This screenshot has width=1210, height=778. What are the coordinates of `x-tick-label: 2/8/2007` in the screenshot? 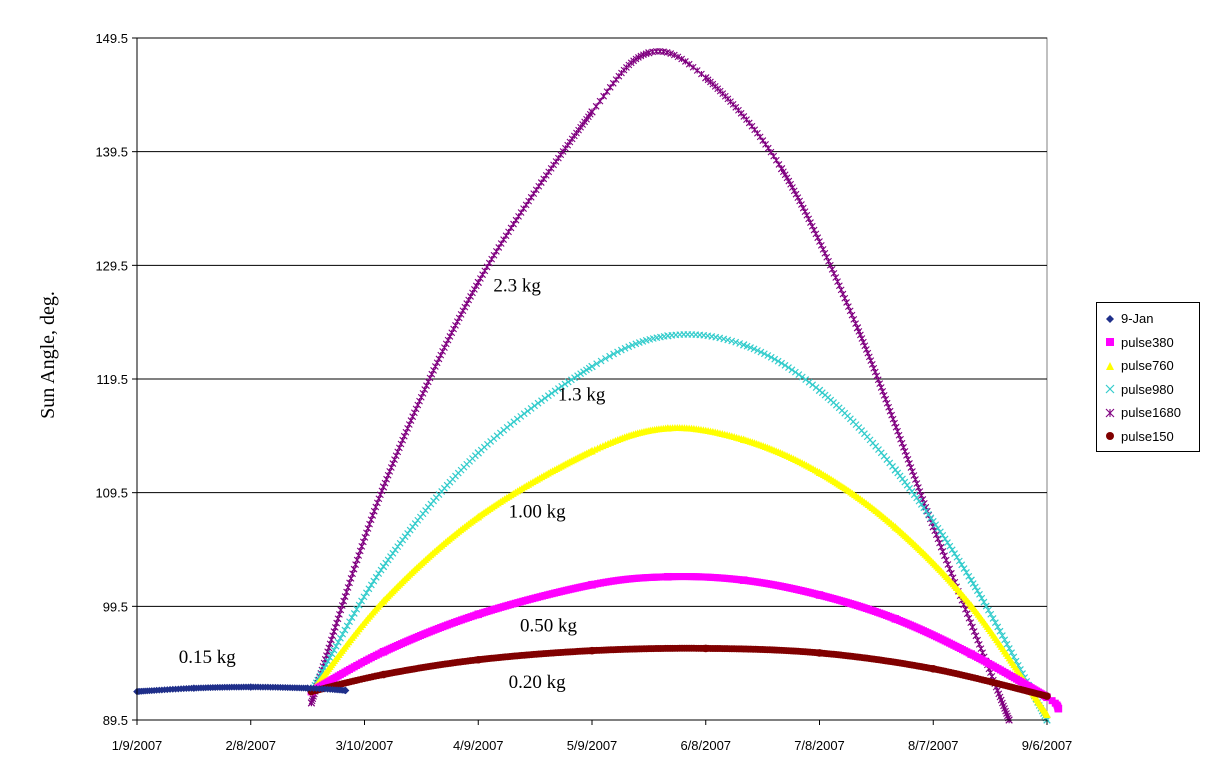 It's located at (250, 745).